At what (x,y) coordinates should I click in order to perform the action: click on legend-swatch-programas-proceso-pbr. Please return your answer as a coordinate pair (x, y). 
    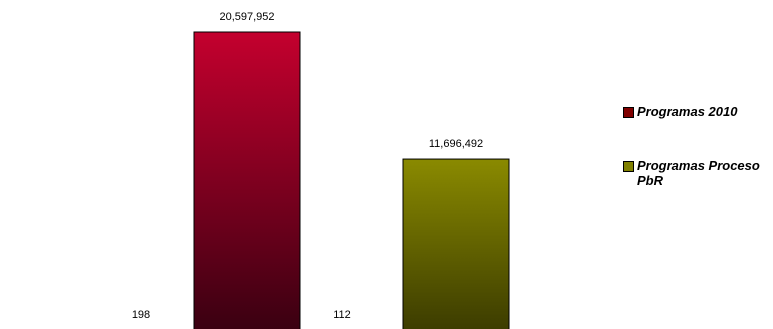
    Looking at the image, I should click on (628, 166).